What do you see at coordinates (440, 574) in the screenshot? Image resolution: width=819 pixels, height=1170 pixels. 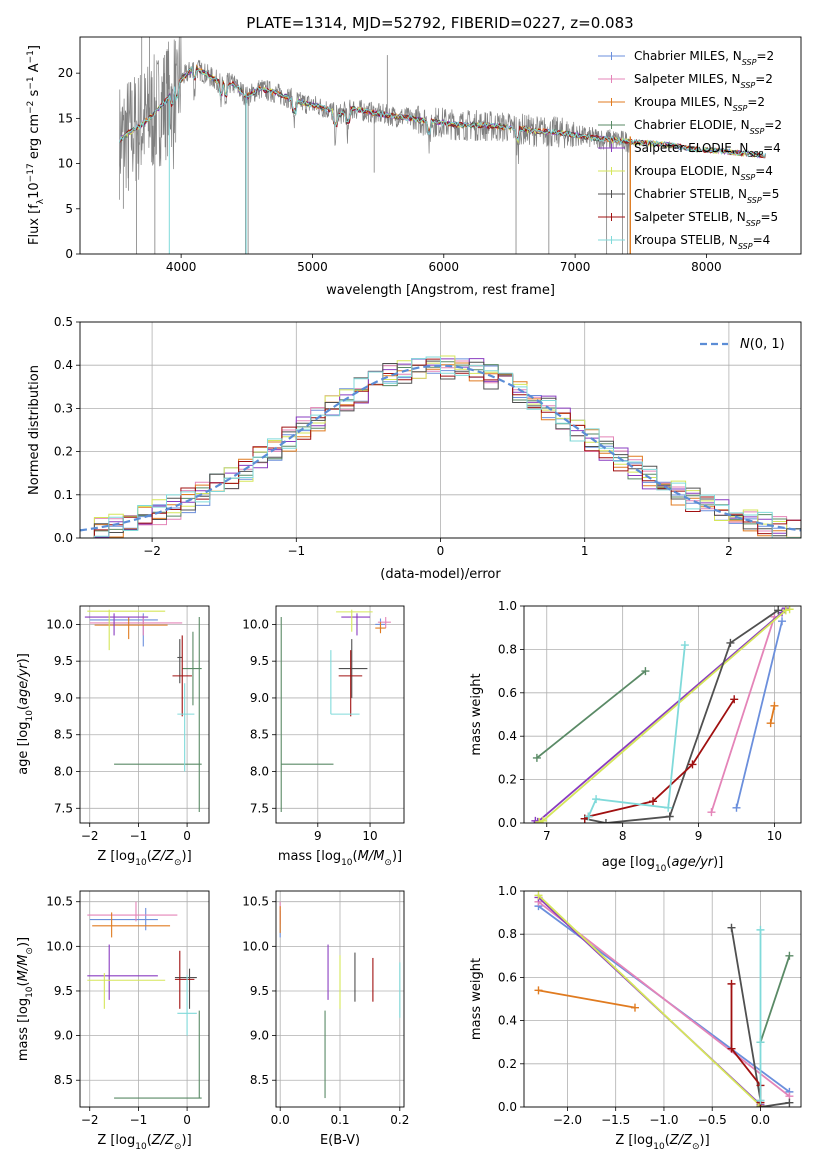 I see `x-axis-label: (data-model)/error` at bounding box center [440, 574].